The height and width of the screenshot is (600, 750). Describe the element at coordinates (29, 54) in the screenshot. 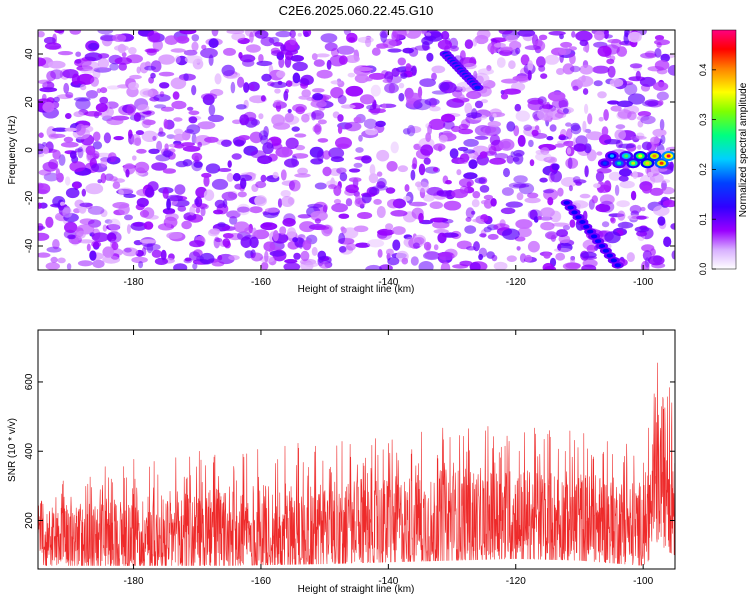

I see `y-tick-label: 40` at that location.